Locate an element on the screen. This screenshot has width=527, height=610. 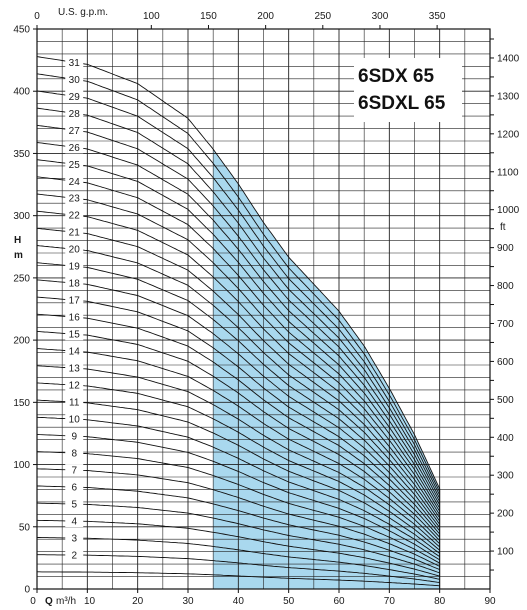
curve-label-20: 20 is located at coordinates (75, 250).